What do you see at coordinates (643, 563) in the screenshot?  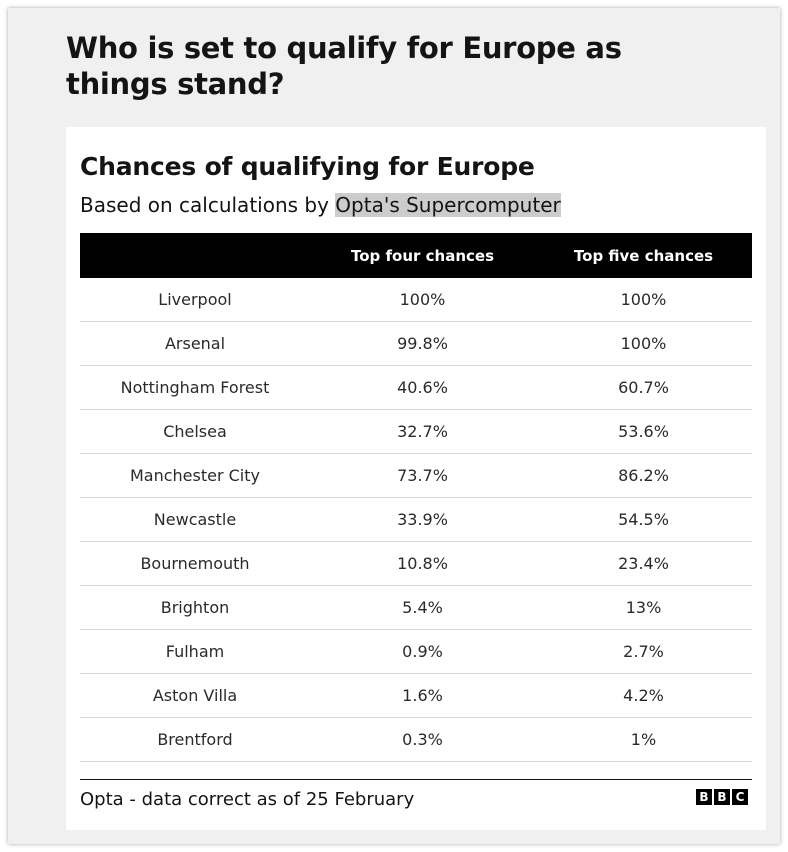 I see `top-five-cell: 23.4%` at bounding box center [643, 563].